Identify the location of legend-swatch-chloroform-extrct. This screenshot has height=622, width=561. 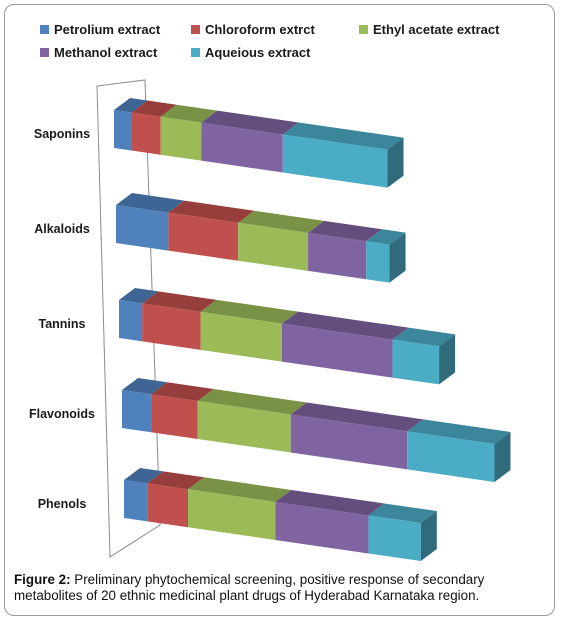
(195, 29).